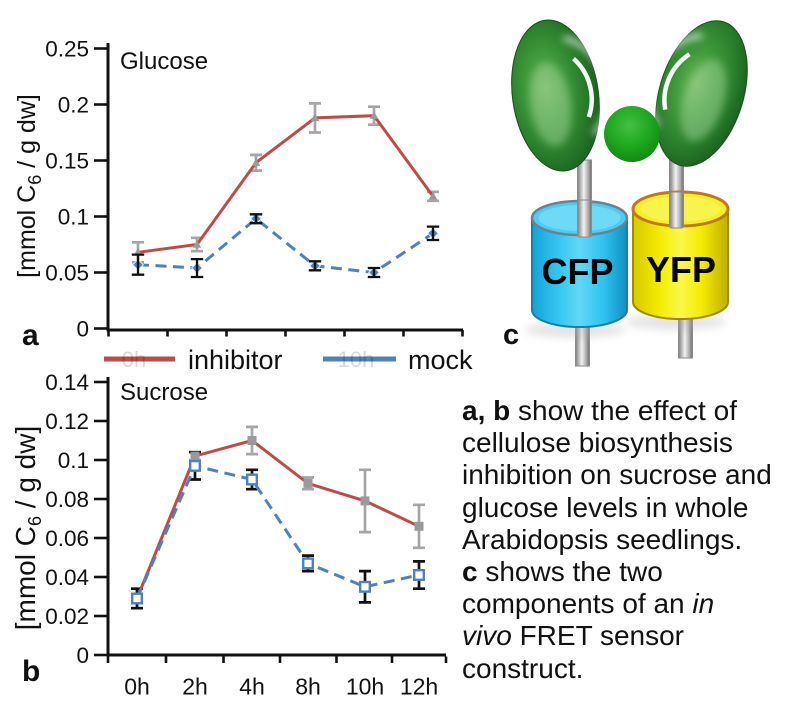  Describe the element at coordinates (67, 421) in the screenshot. I see `svg-text: 0.12` at that location.